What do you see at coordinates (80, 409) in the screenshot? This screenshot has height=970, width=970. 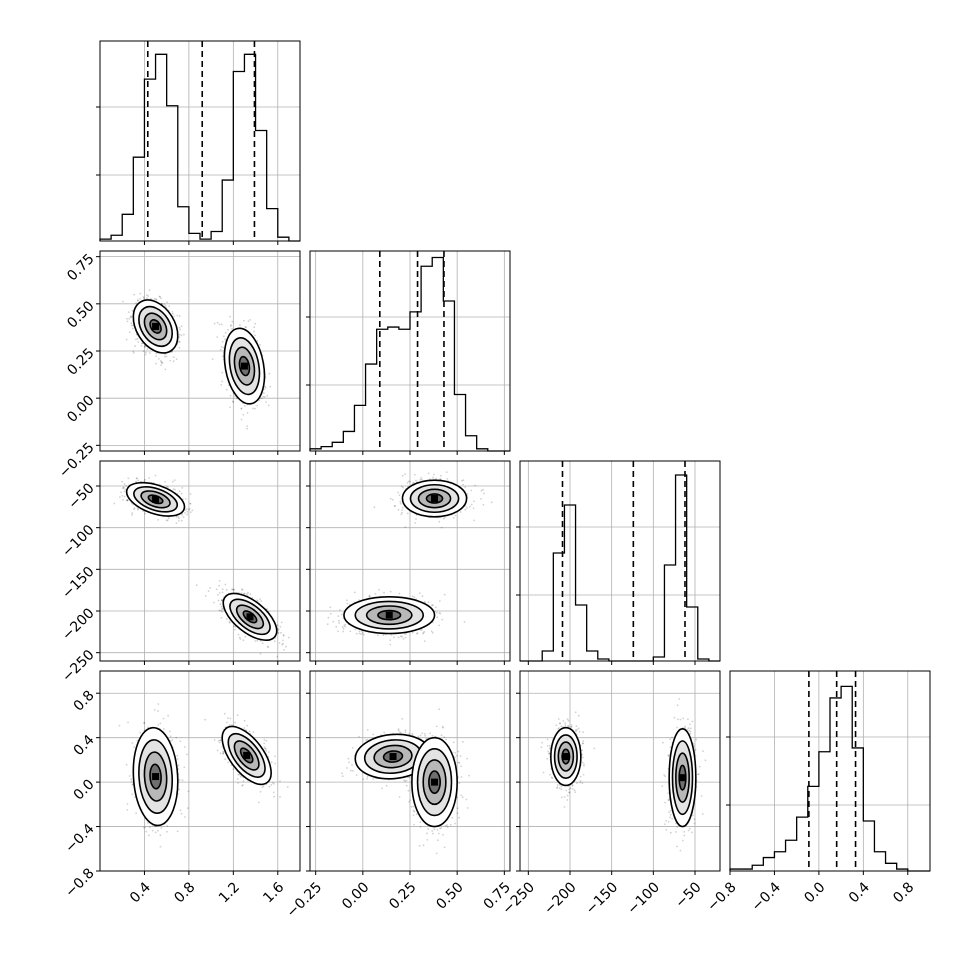 I see `y-tick-label: 0.00` at bounding box center [80, 409].